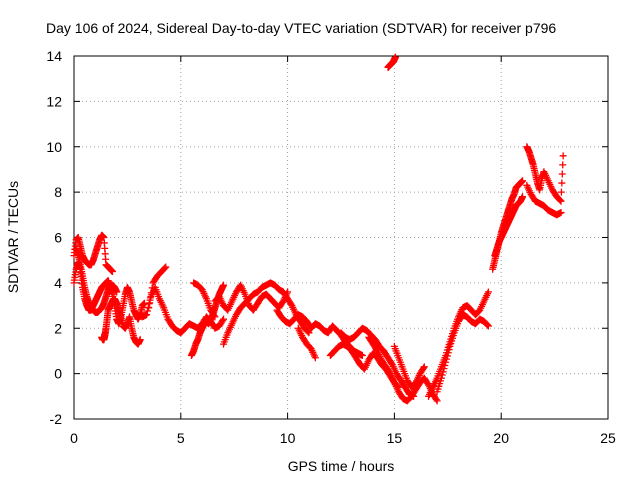 This screenshot has width=640, height=480. I want to click on y-tick-label: 8, so click(58, 192).